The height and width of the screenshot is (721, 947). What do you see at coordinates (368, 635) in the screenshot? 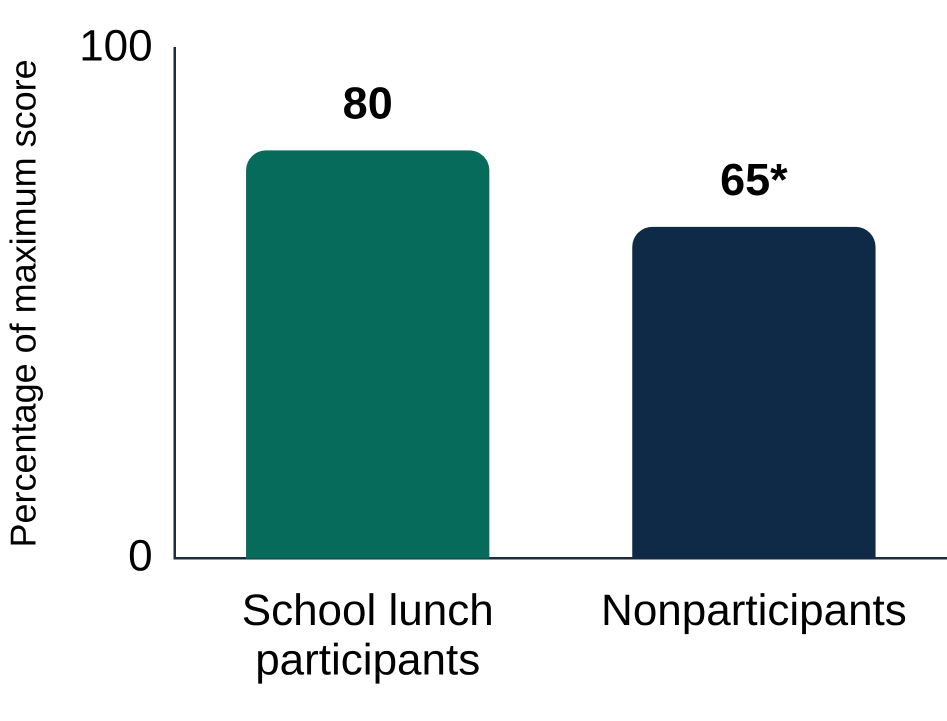
I see `x-tick-label: School lunch participants` at bounding box center [368, 635].